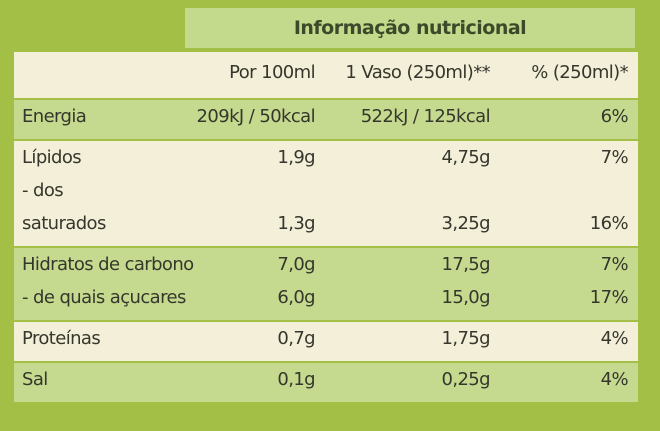  What do you see at coordinates (465, 338) in the screenshot?
I see `row-value: 1,75g` at bounding box center [465, 338].